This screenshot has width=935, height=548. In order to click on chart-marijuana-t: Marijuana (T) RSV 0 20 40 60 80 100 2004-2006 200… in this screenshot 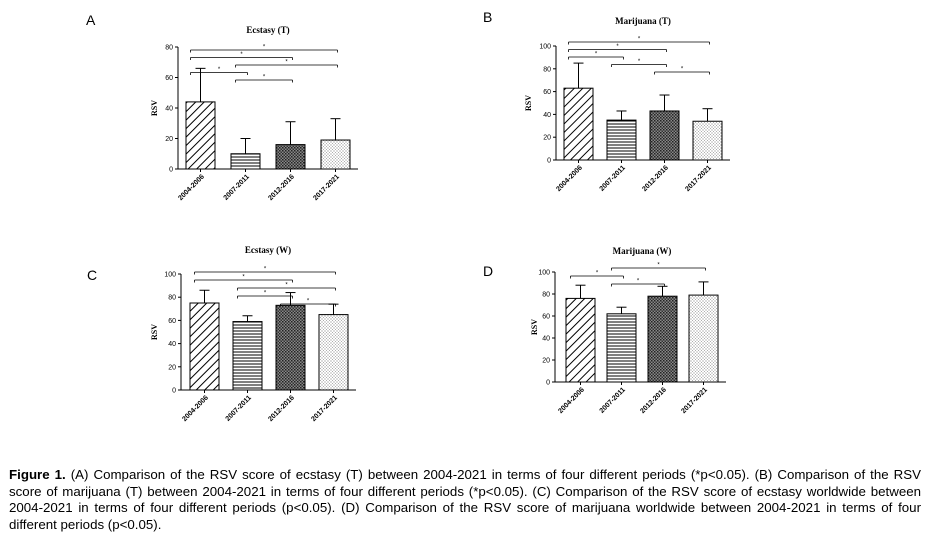, I will do `click(627, 104)`.